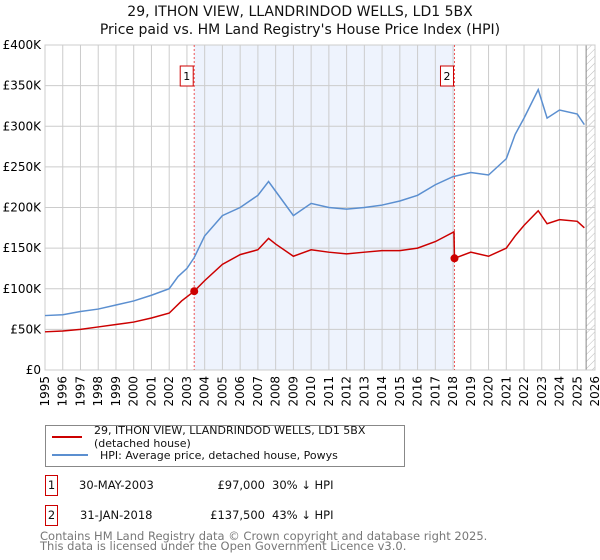 The width and height of the screenshot is (600, 560). Describe the element at coordinates (400, 391) in the screenshot. I see `x-tick-label: 2015` at that location.